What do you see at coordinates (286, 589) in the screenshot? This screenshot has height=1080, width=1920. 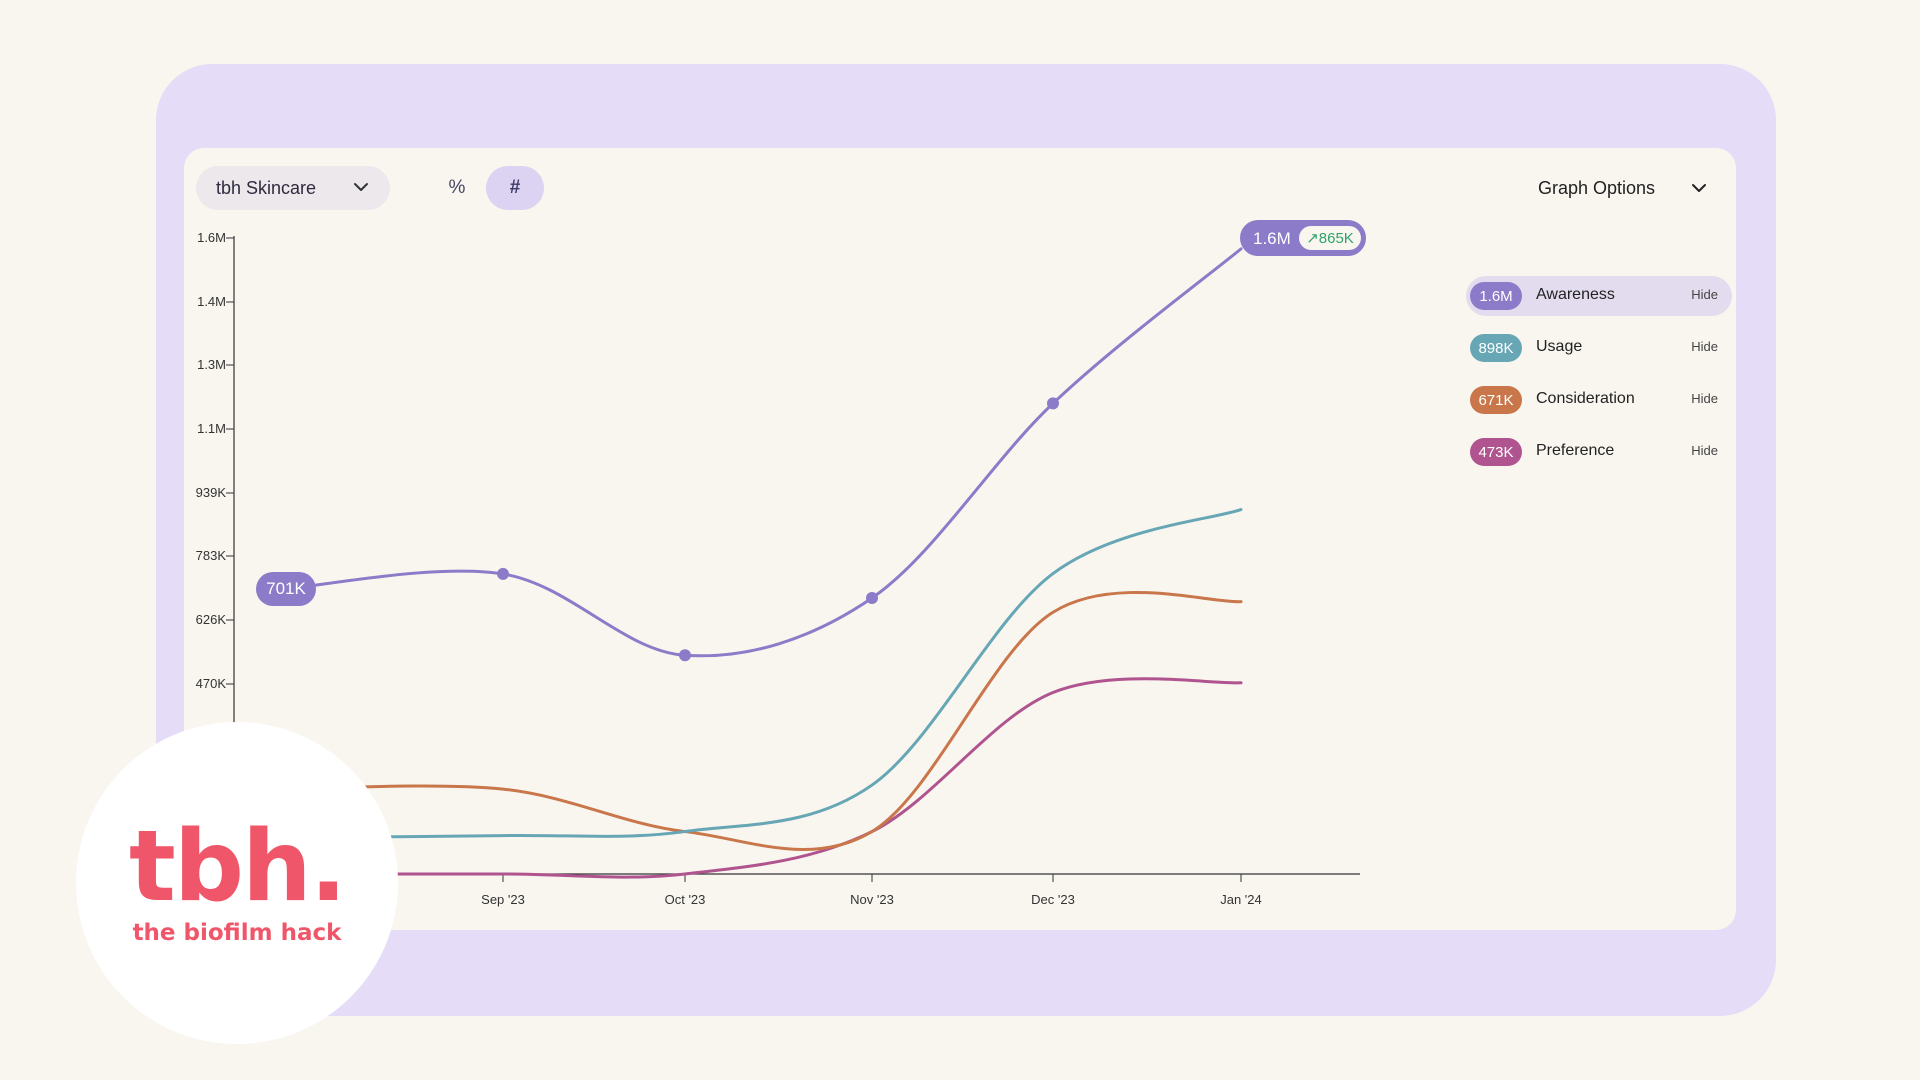 I see `start-value-badge: 701K` at bounding box center [286, 589].